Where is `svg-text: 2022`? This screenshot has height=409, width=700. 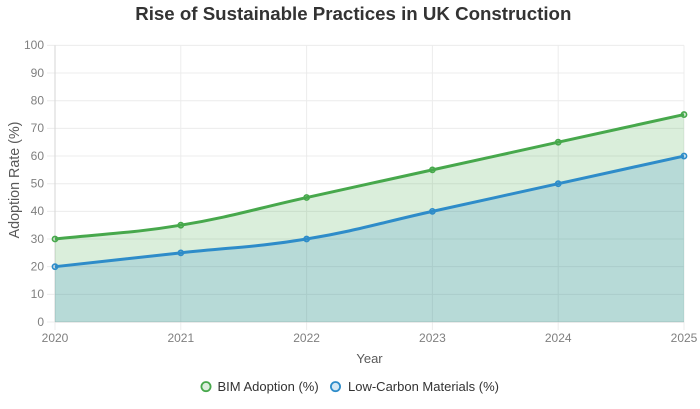
svg-text: 2022 is located at coordinates (306, 338).